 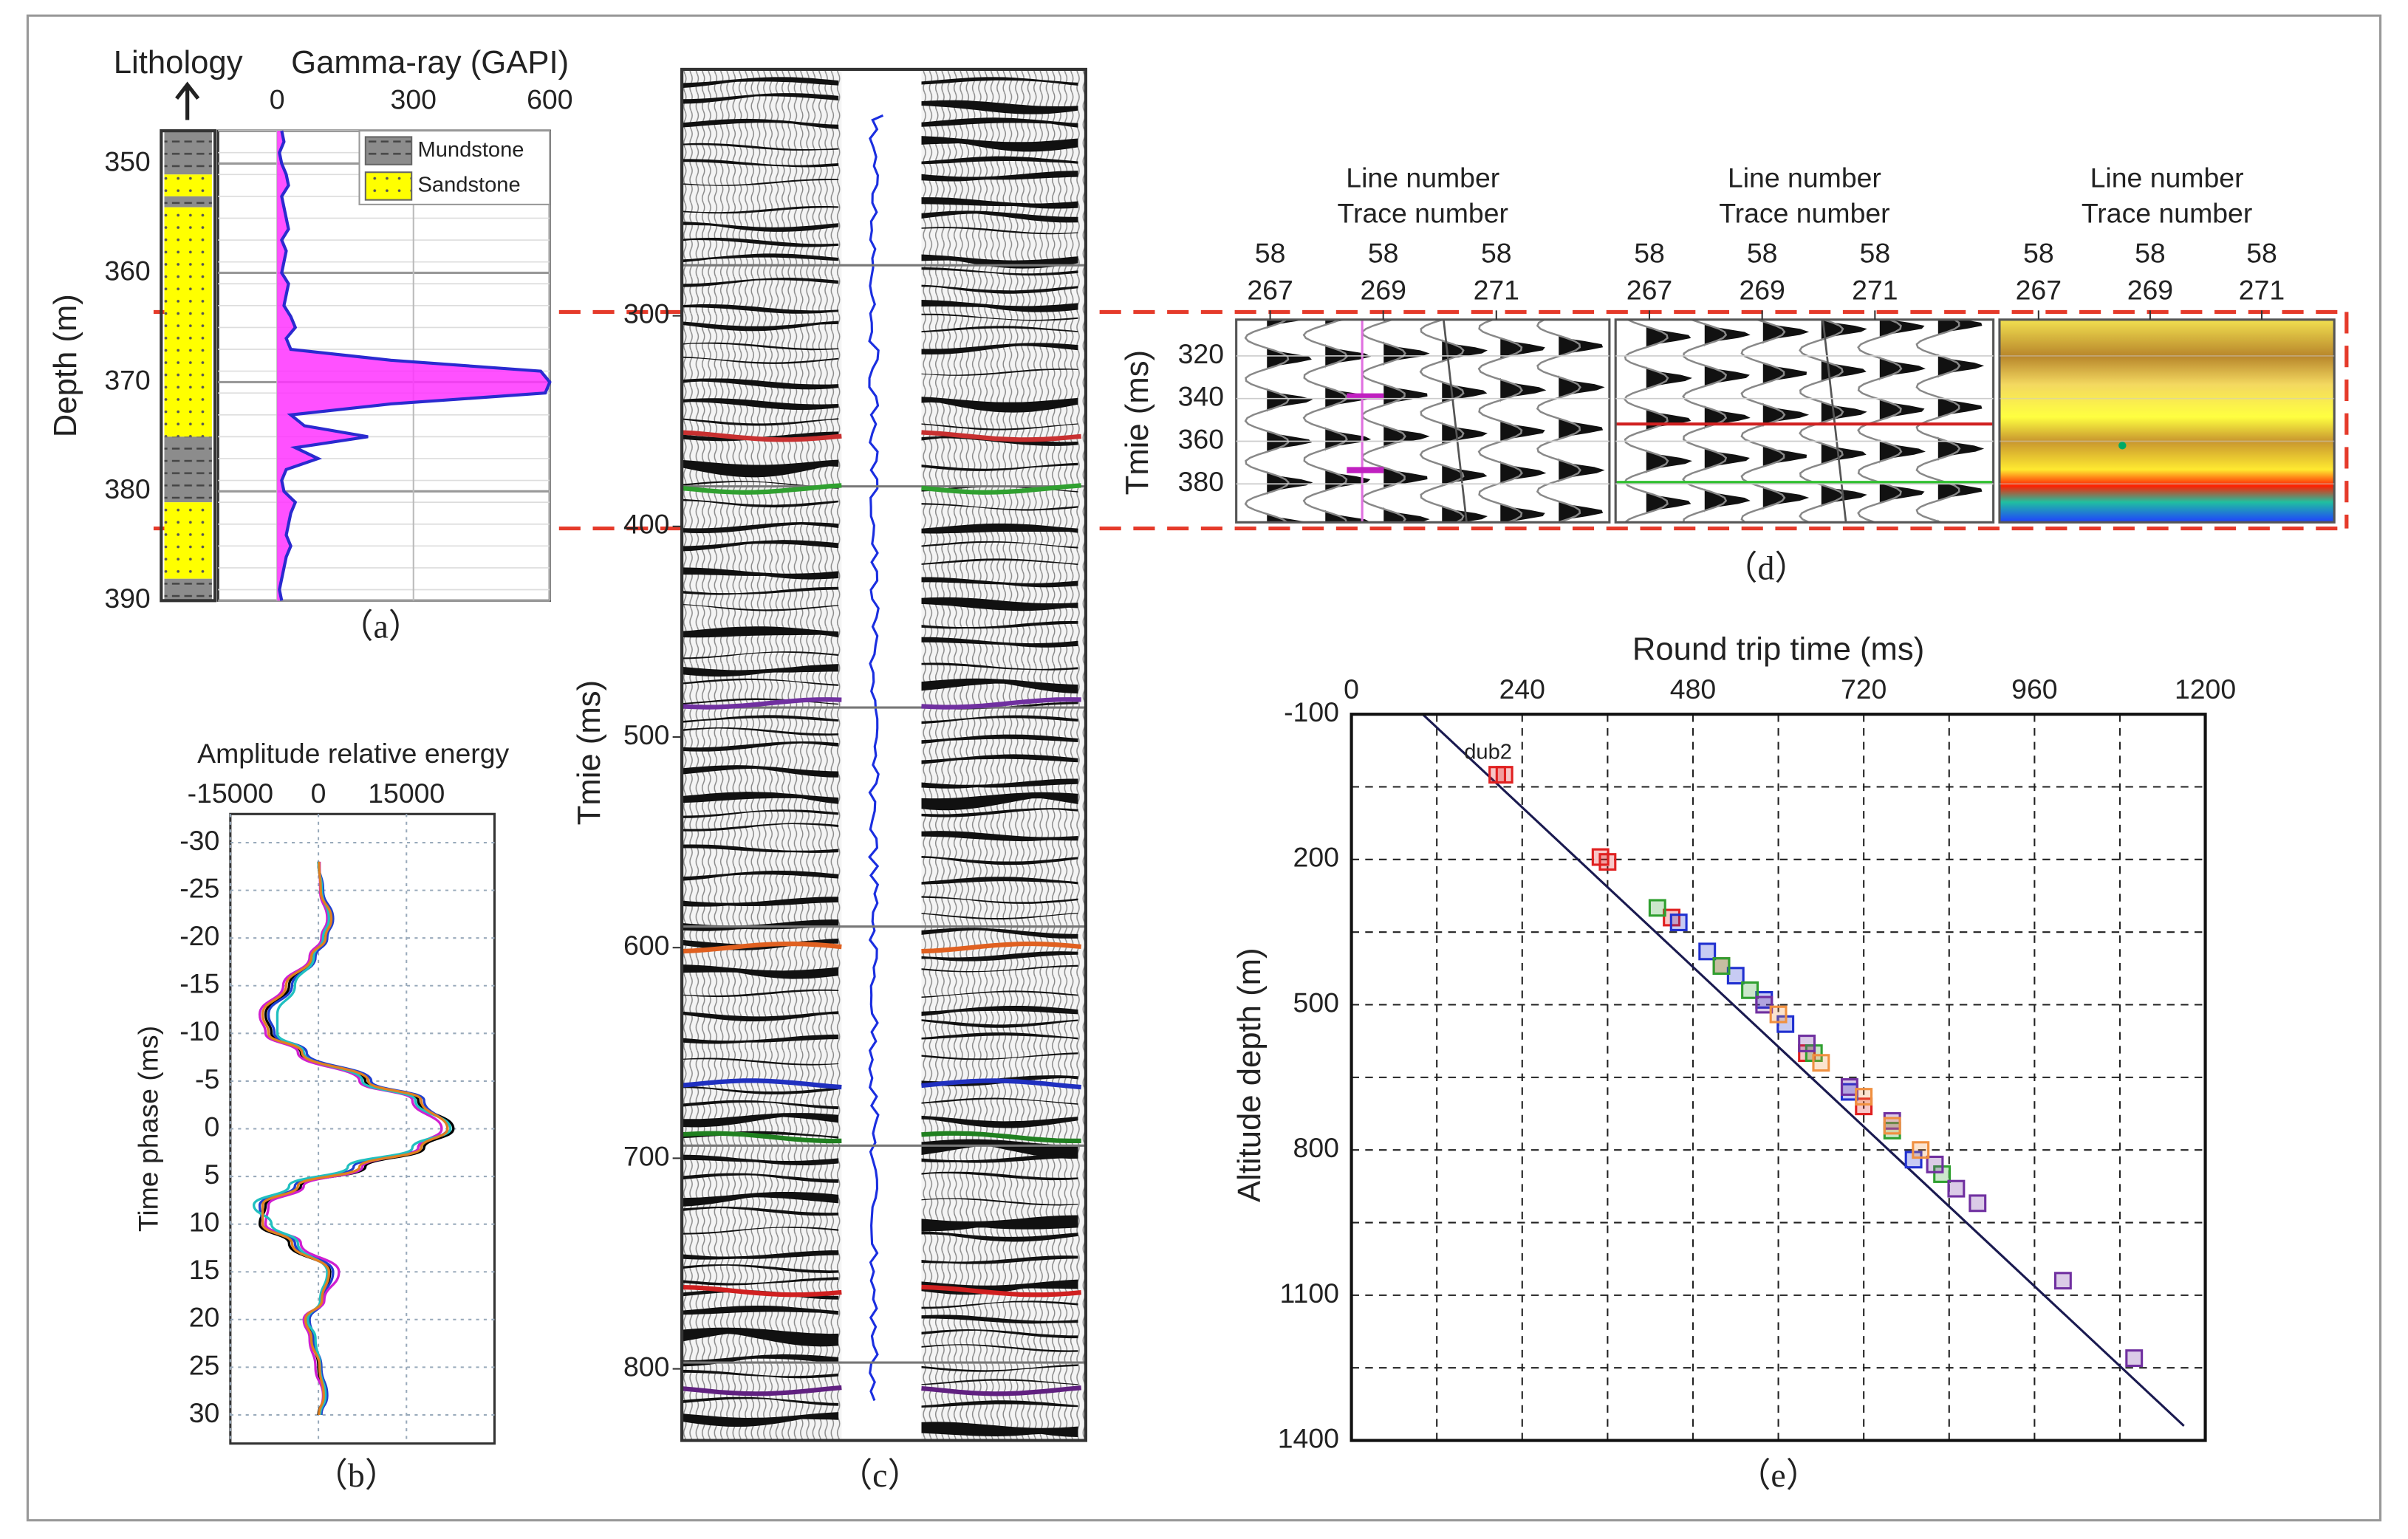 I want to click on x-tick-label: 720, so click(x=1864, y=689).